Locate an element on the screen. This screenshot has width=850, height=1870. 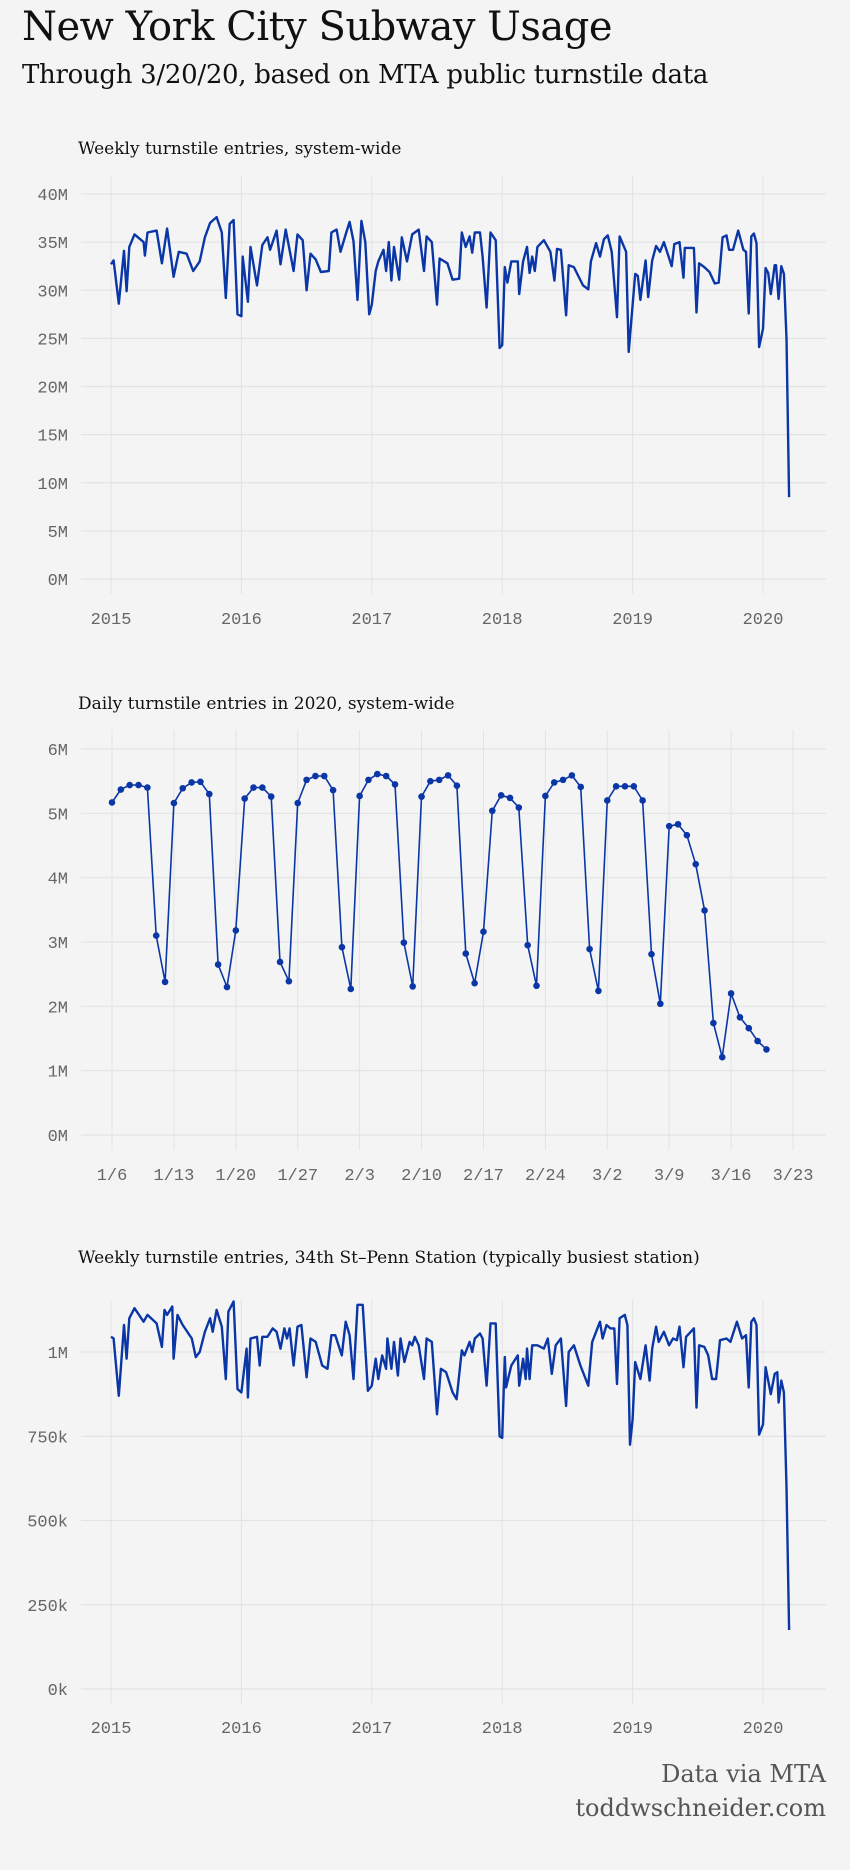
x-tick-label: 2/17 is located at coordinates (483, 1176).